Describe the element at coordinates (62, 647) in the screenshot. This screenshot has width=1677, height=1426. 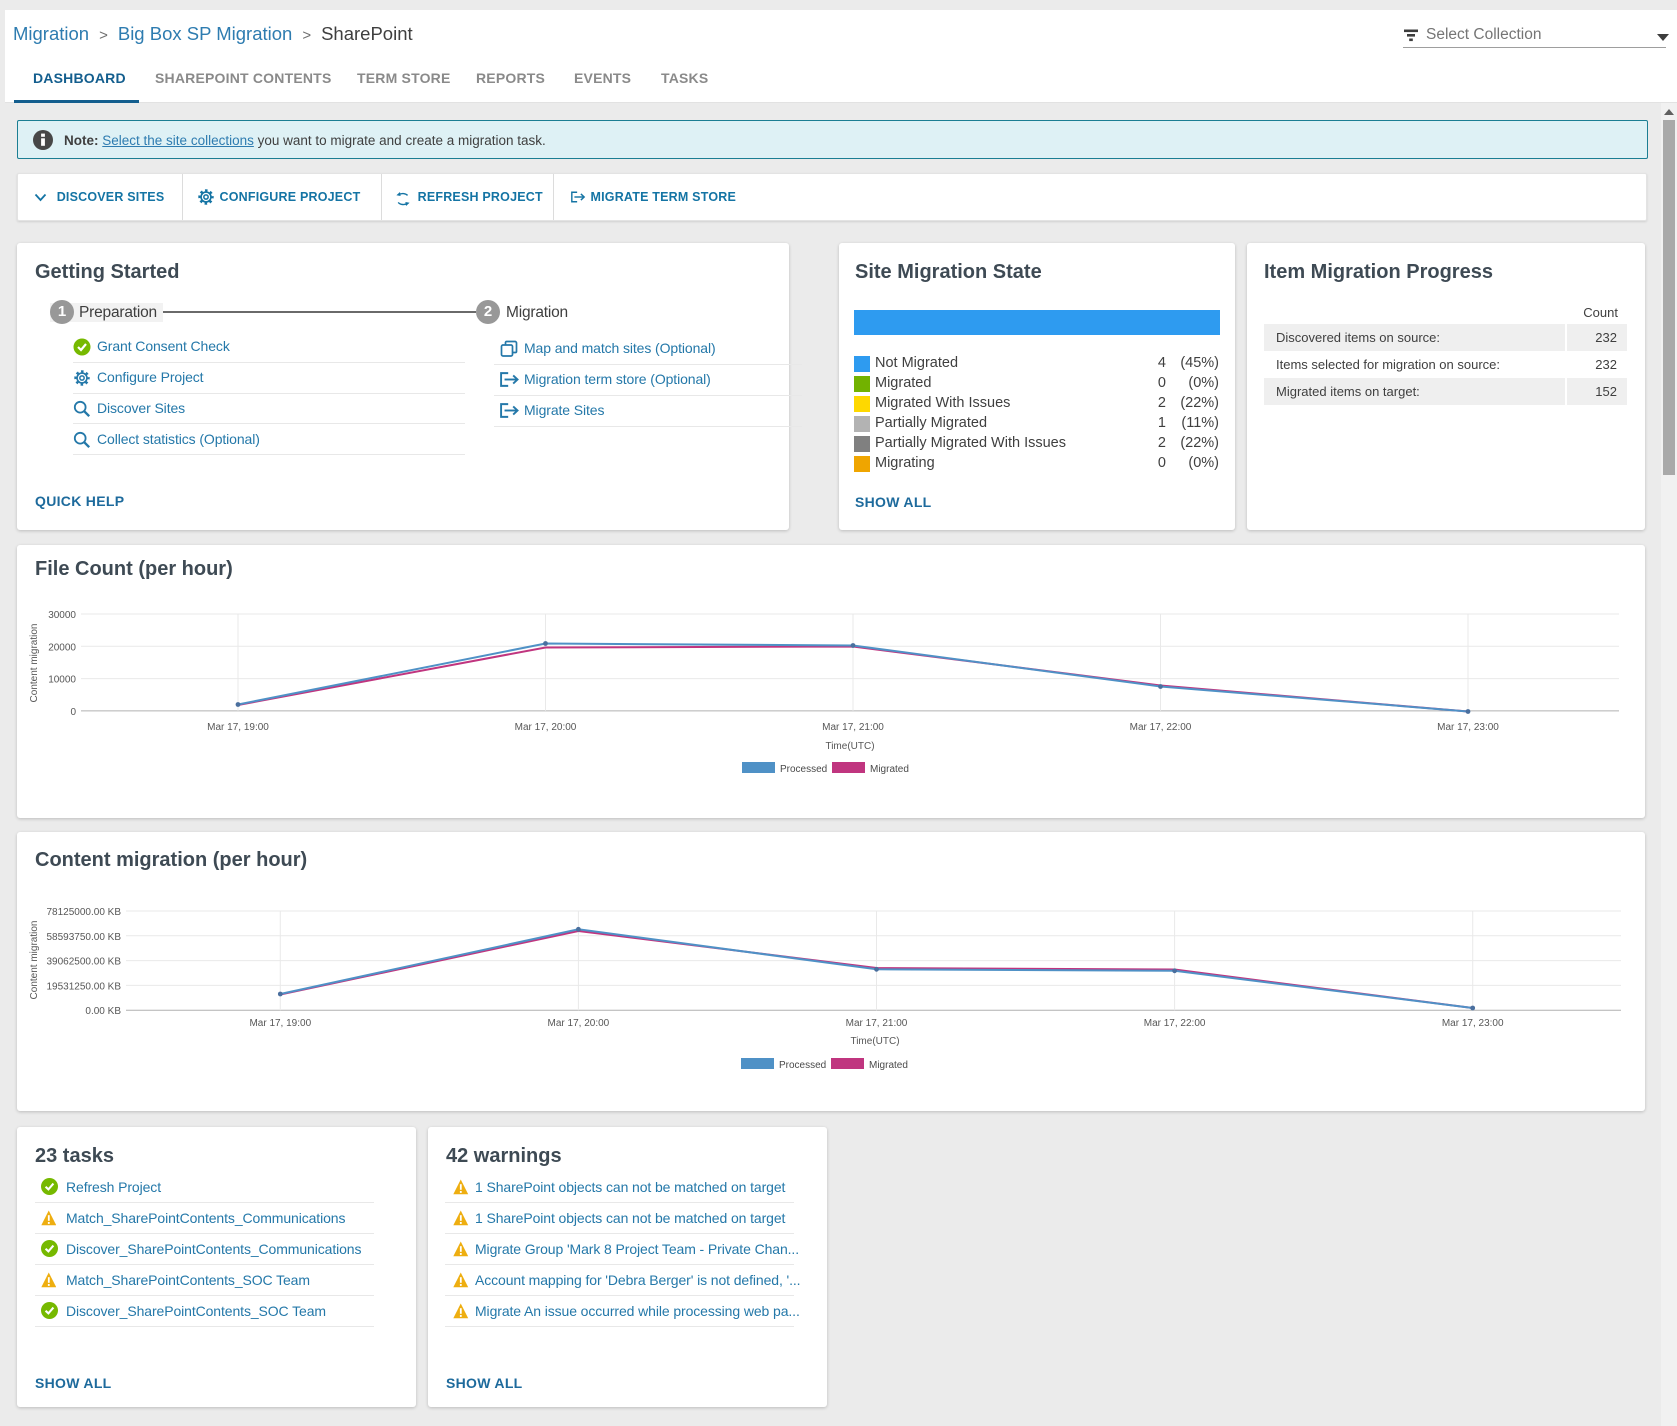
I see `svg-text: 20000` at that location.